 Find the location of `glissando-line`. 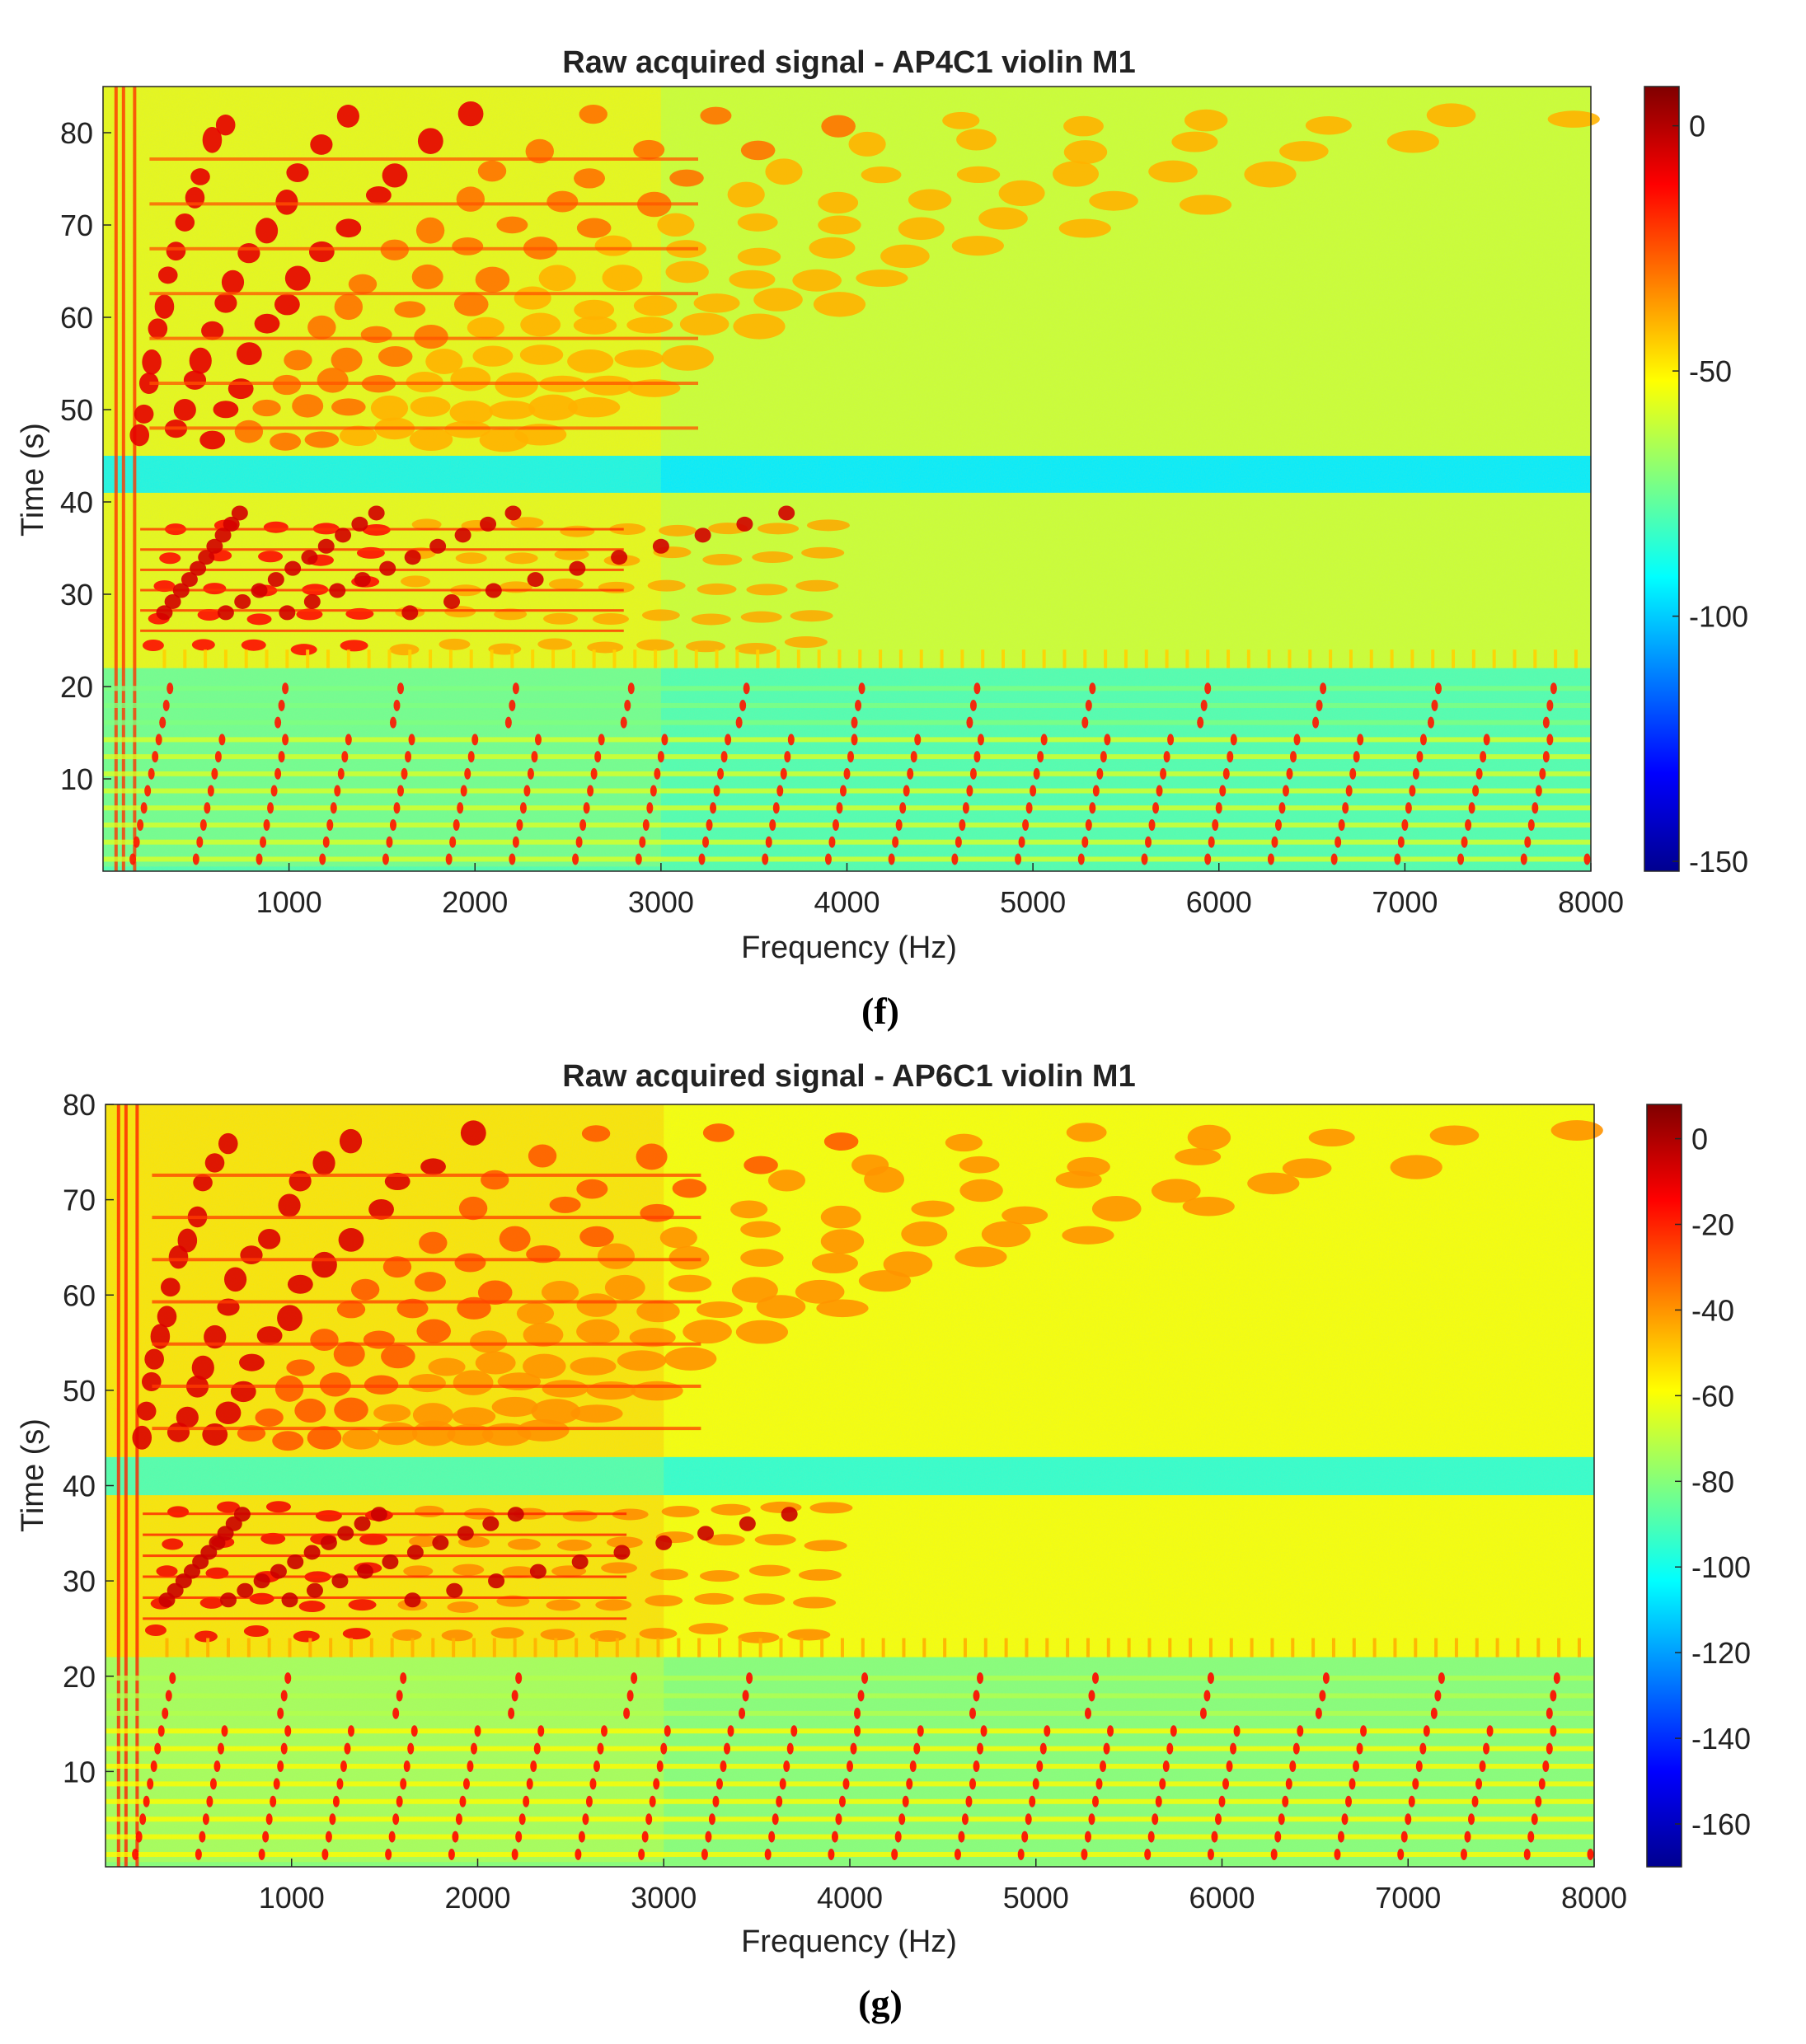

glissando-line is located at coordinates (385, 1597).